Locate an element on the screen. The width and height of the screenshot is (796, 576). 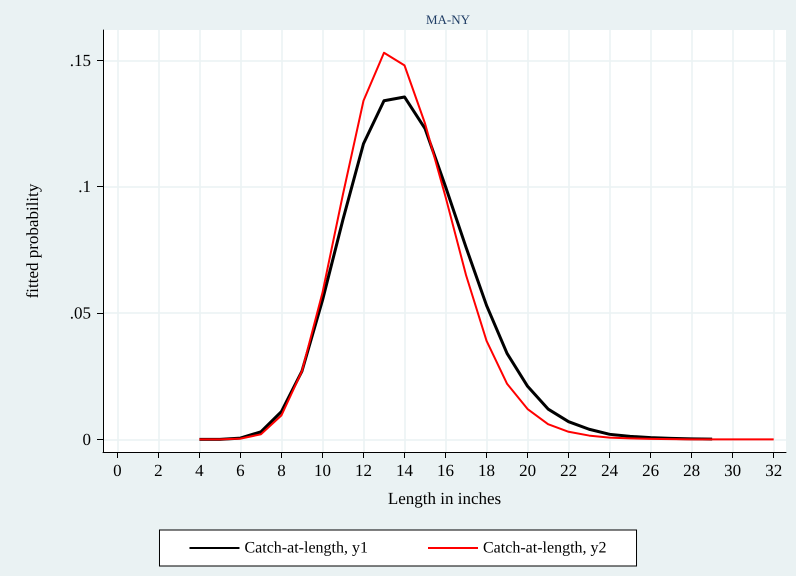
x-tick-label: 18 is located at coordinates (487, 470).